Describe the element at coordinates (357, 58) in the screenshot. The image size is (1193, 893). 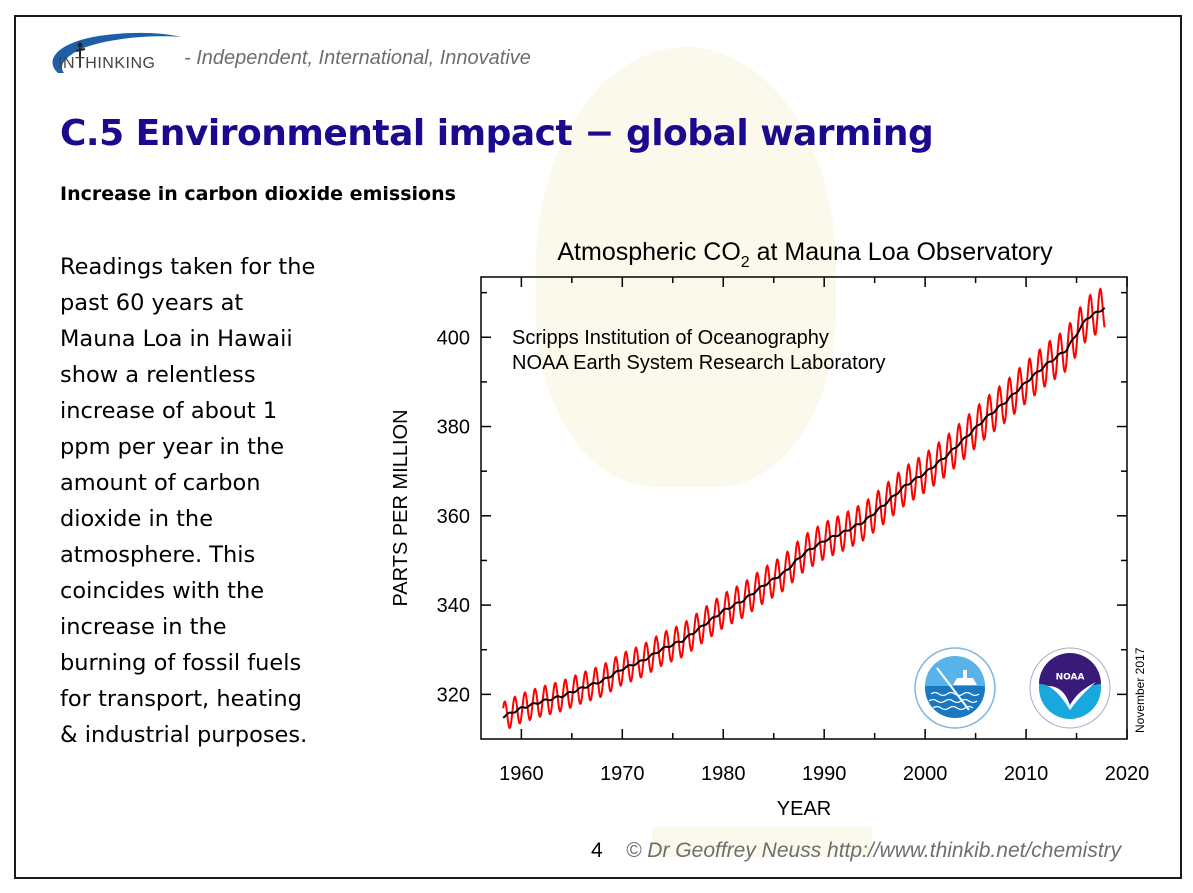
I see `tagline: - Independent, International, Innovative` at that location.